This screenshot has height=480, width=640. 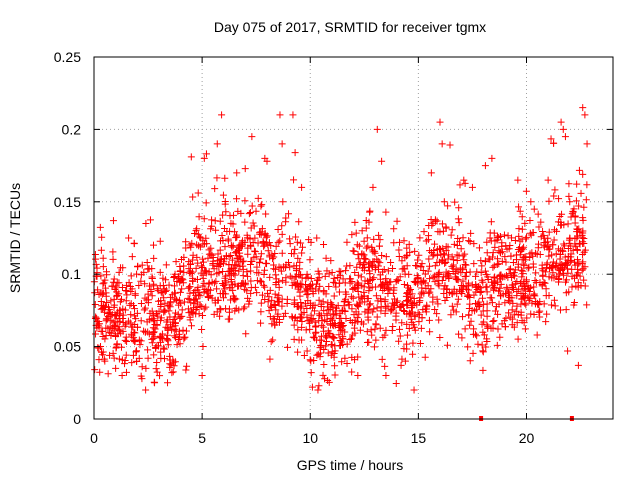 I want to click on x-axis-label: GPS time / hours, so click(x=350, y=465).